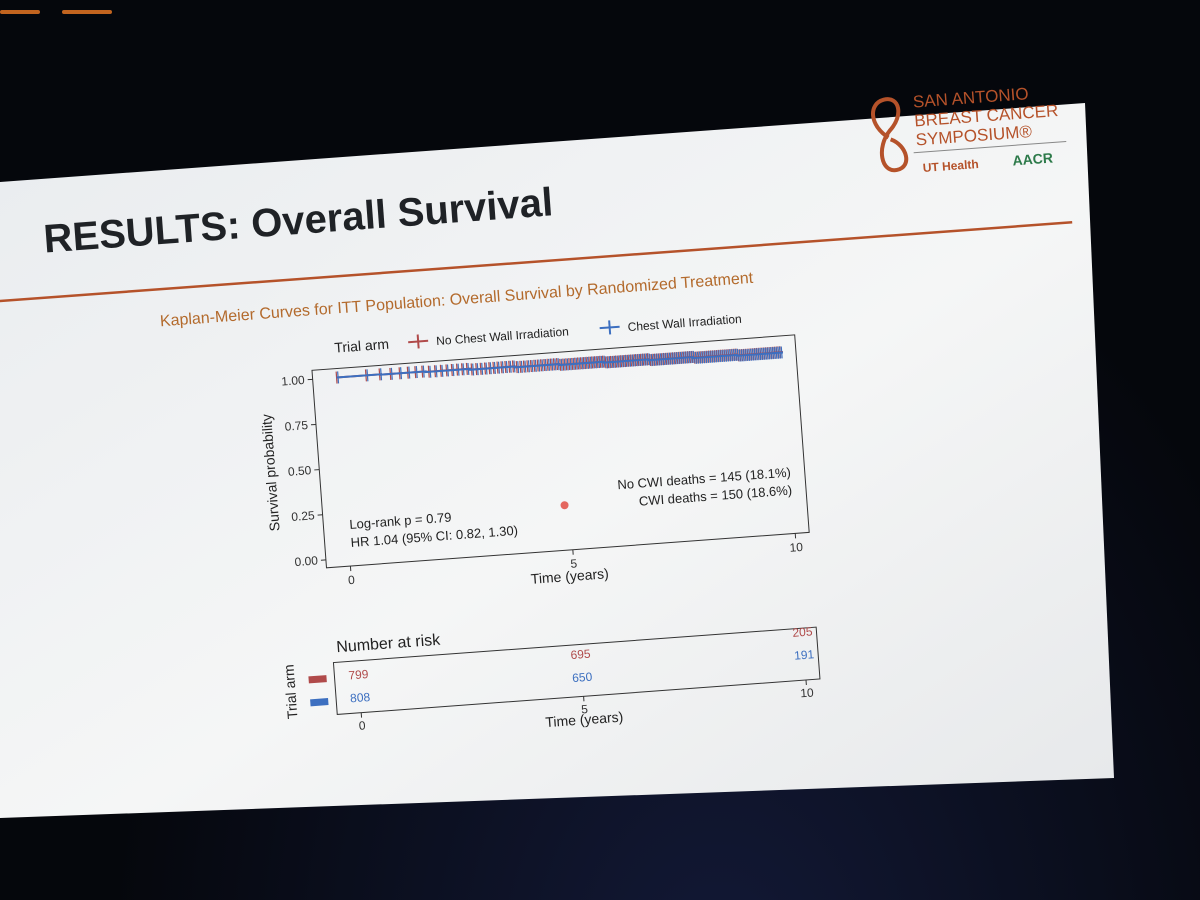 This screenshot has width=1200, height=900. Describe the element at coordinates (536, 262) in the screenshot. I see `title-divider` at that location.